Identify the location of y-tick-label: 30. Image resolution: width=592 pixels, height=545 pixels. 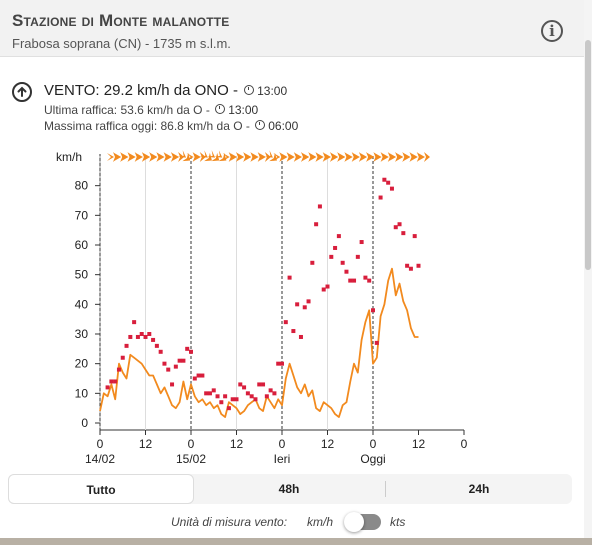
(82, 334).